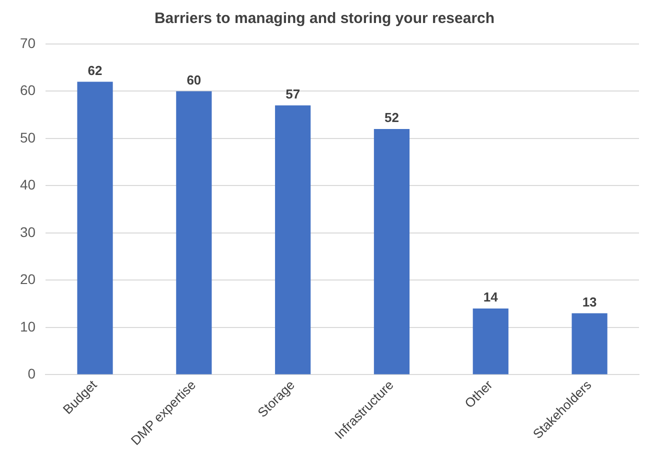  Describe the element at coordinates (589, 302) in the screenshot. I see `data-label: 13` at that location.